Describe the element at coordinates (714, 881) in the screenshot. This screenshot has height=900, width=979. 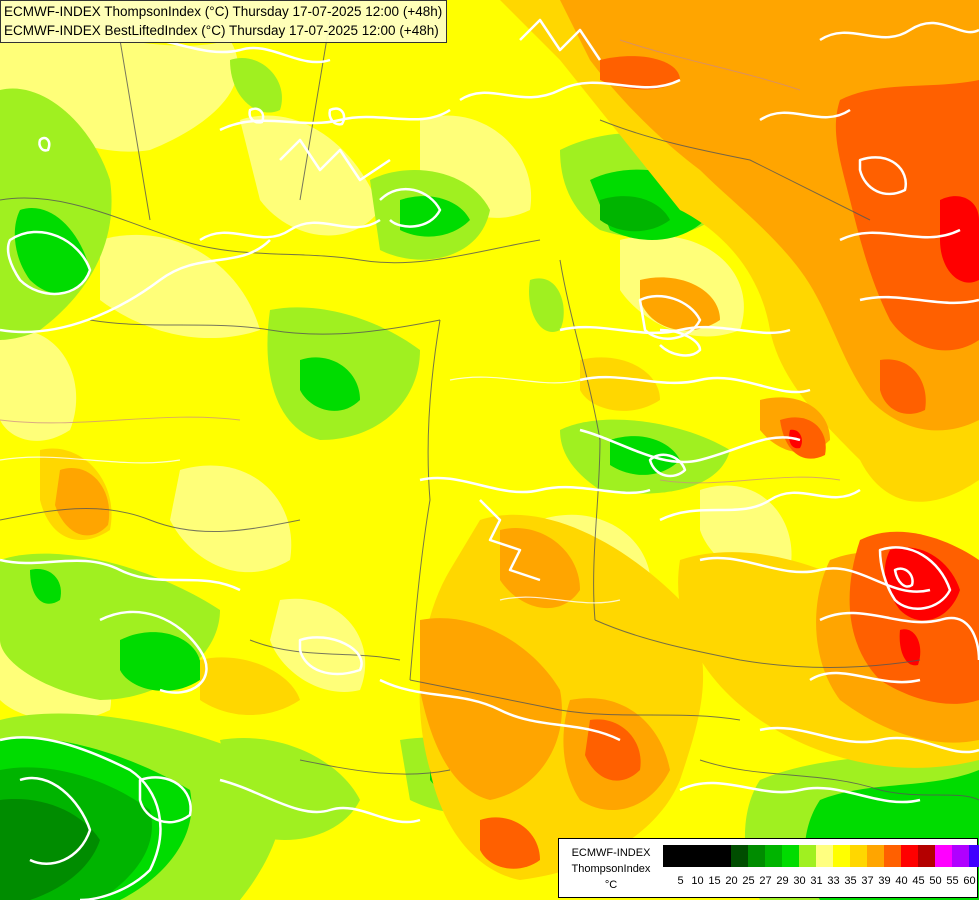
I see `legend-tick-label: 15` at that location.